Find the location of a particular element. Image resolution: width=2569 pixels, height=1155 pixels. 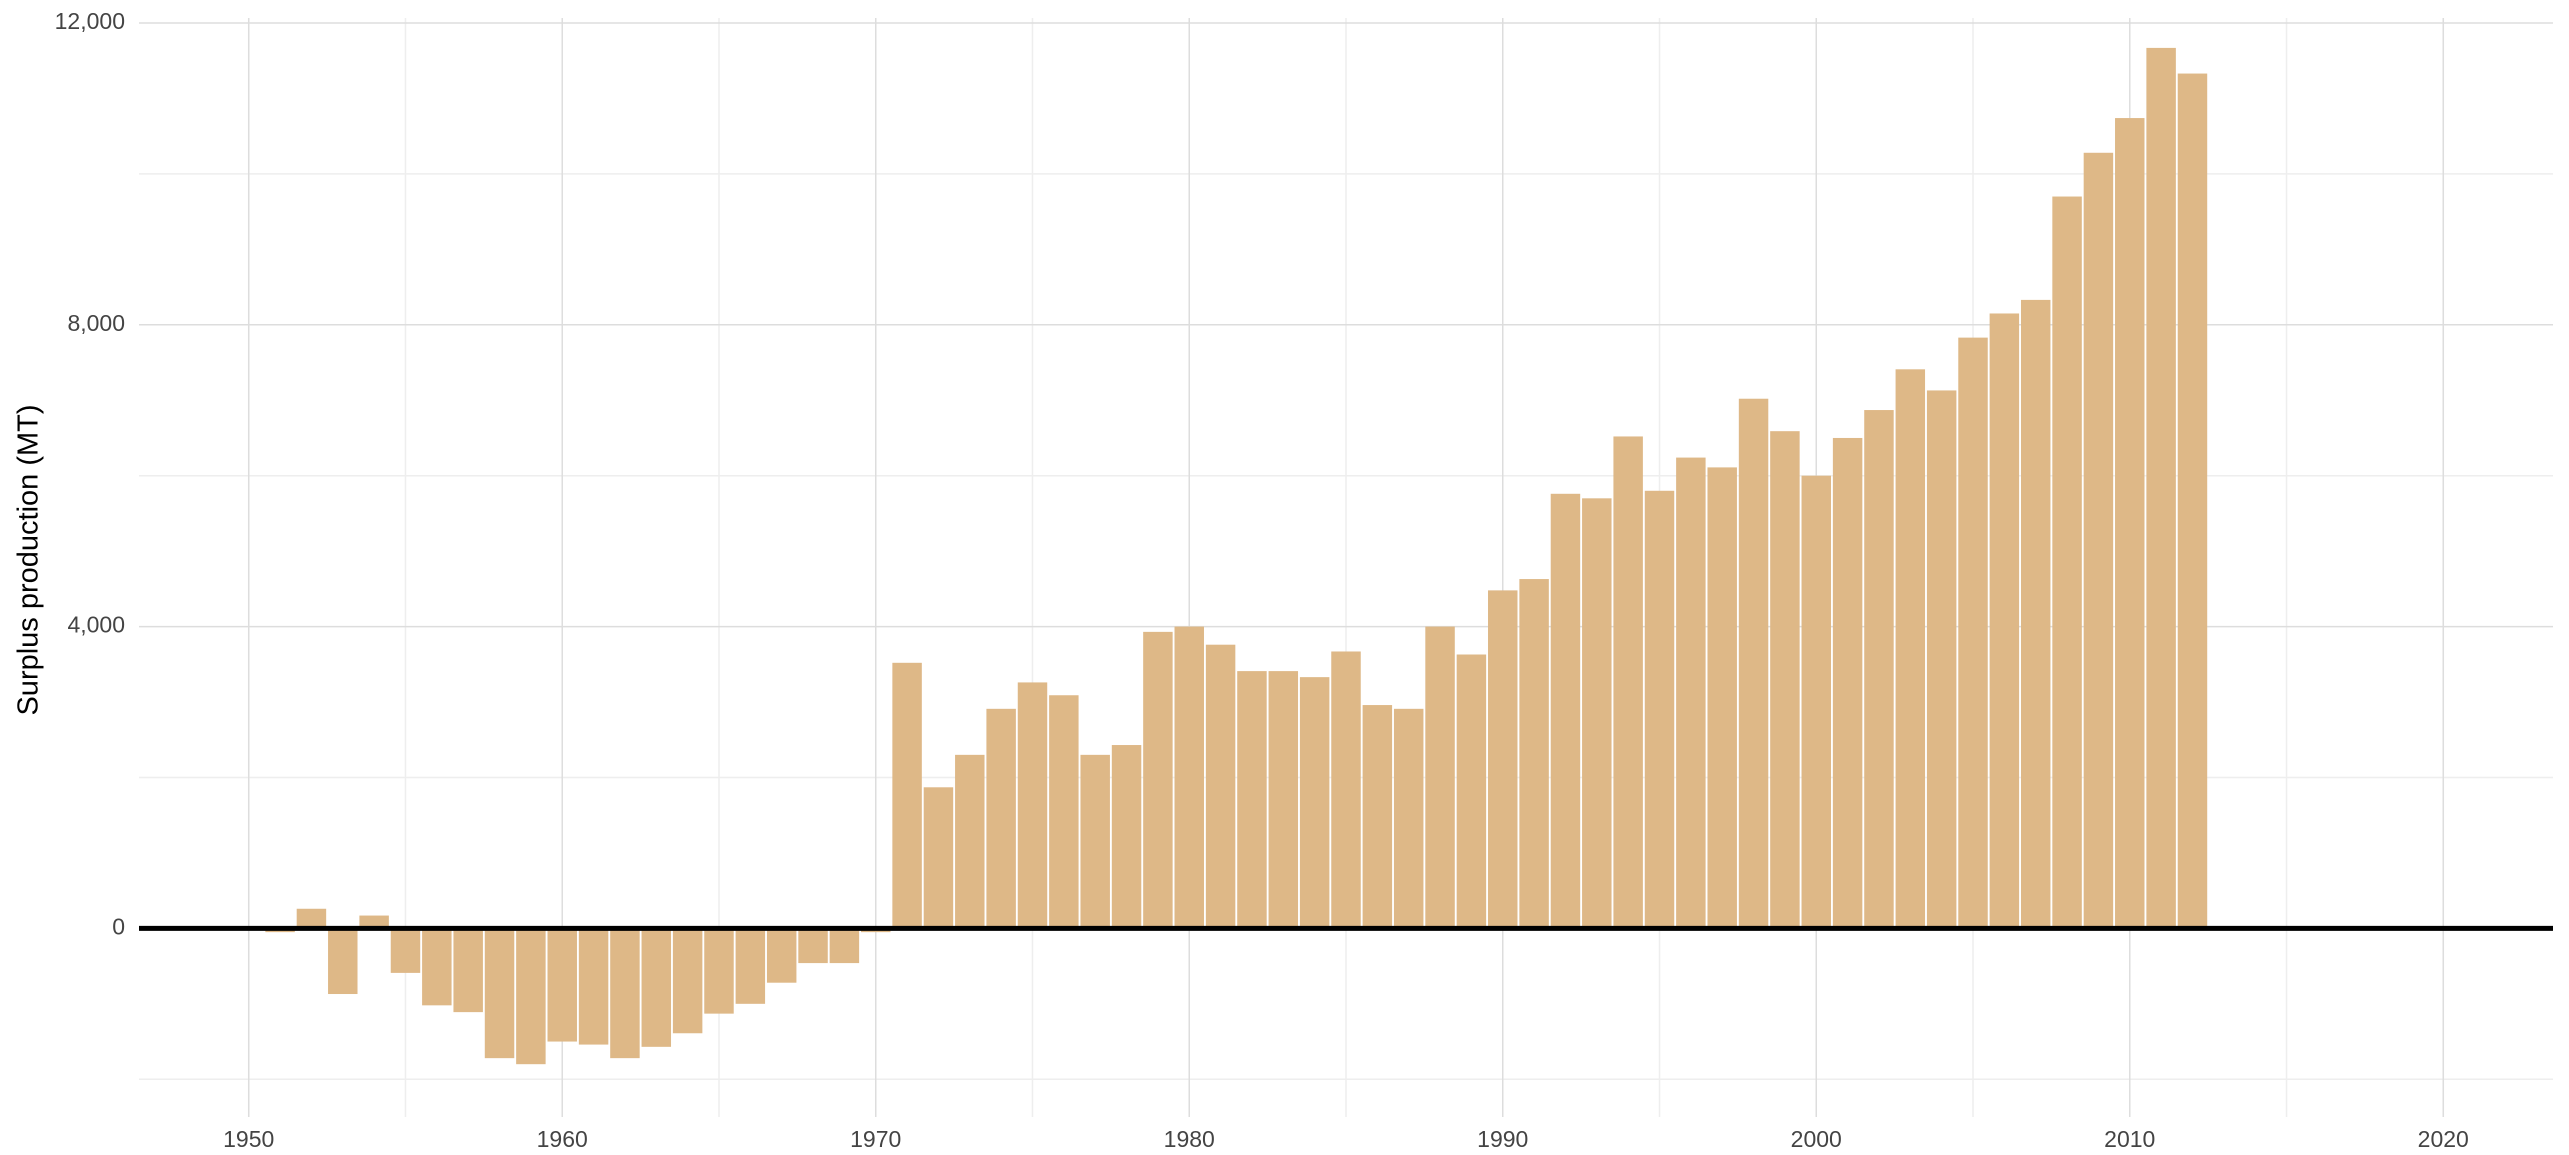

x-tick-label: 2000 is located at coordinates (1816, 1139).